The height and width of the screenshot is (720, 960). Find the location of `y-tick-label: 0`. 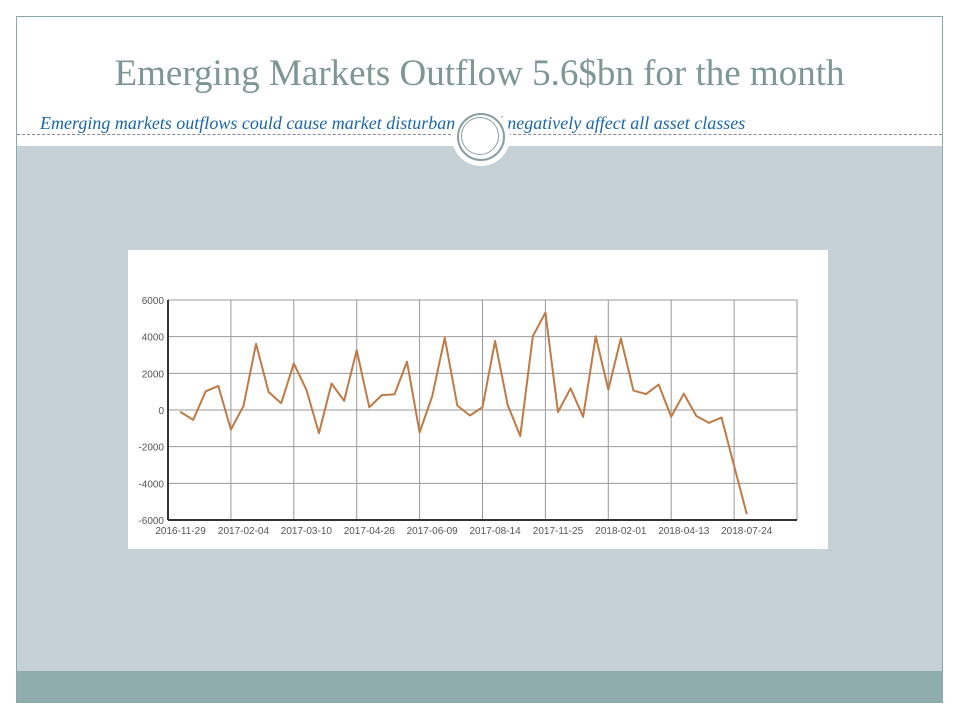

y-tick-label: 0 is located at coordinates (161, 411).